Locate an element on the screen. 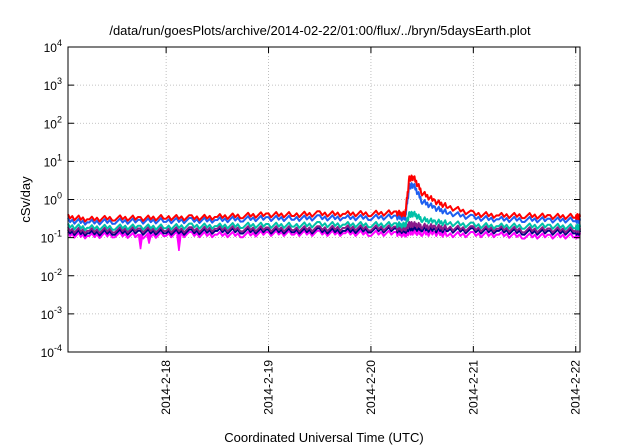 Image resolution: width=640 pixels, height=448 pixels. y-tick-label: 10⁻³ is located at coordinates (51, 313).